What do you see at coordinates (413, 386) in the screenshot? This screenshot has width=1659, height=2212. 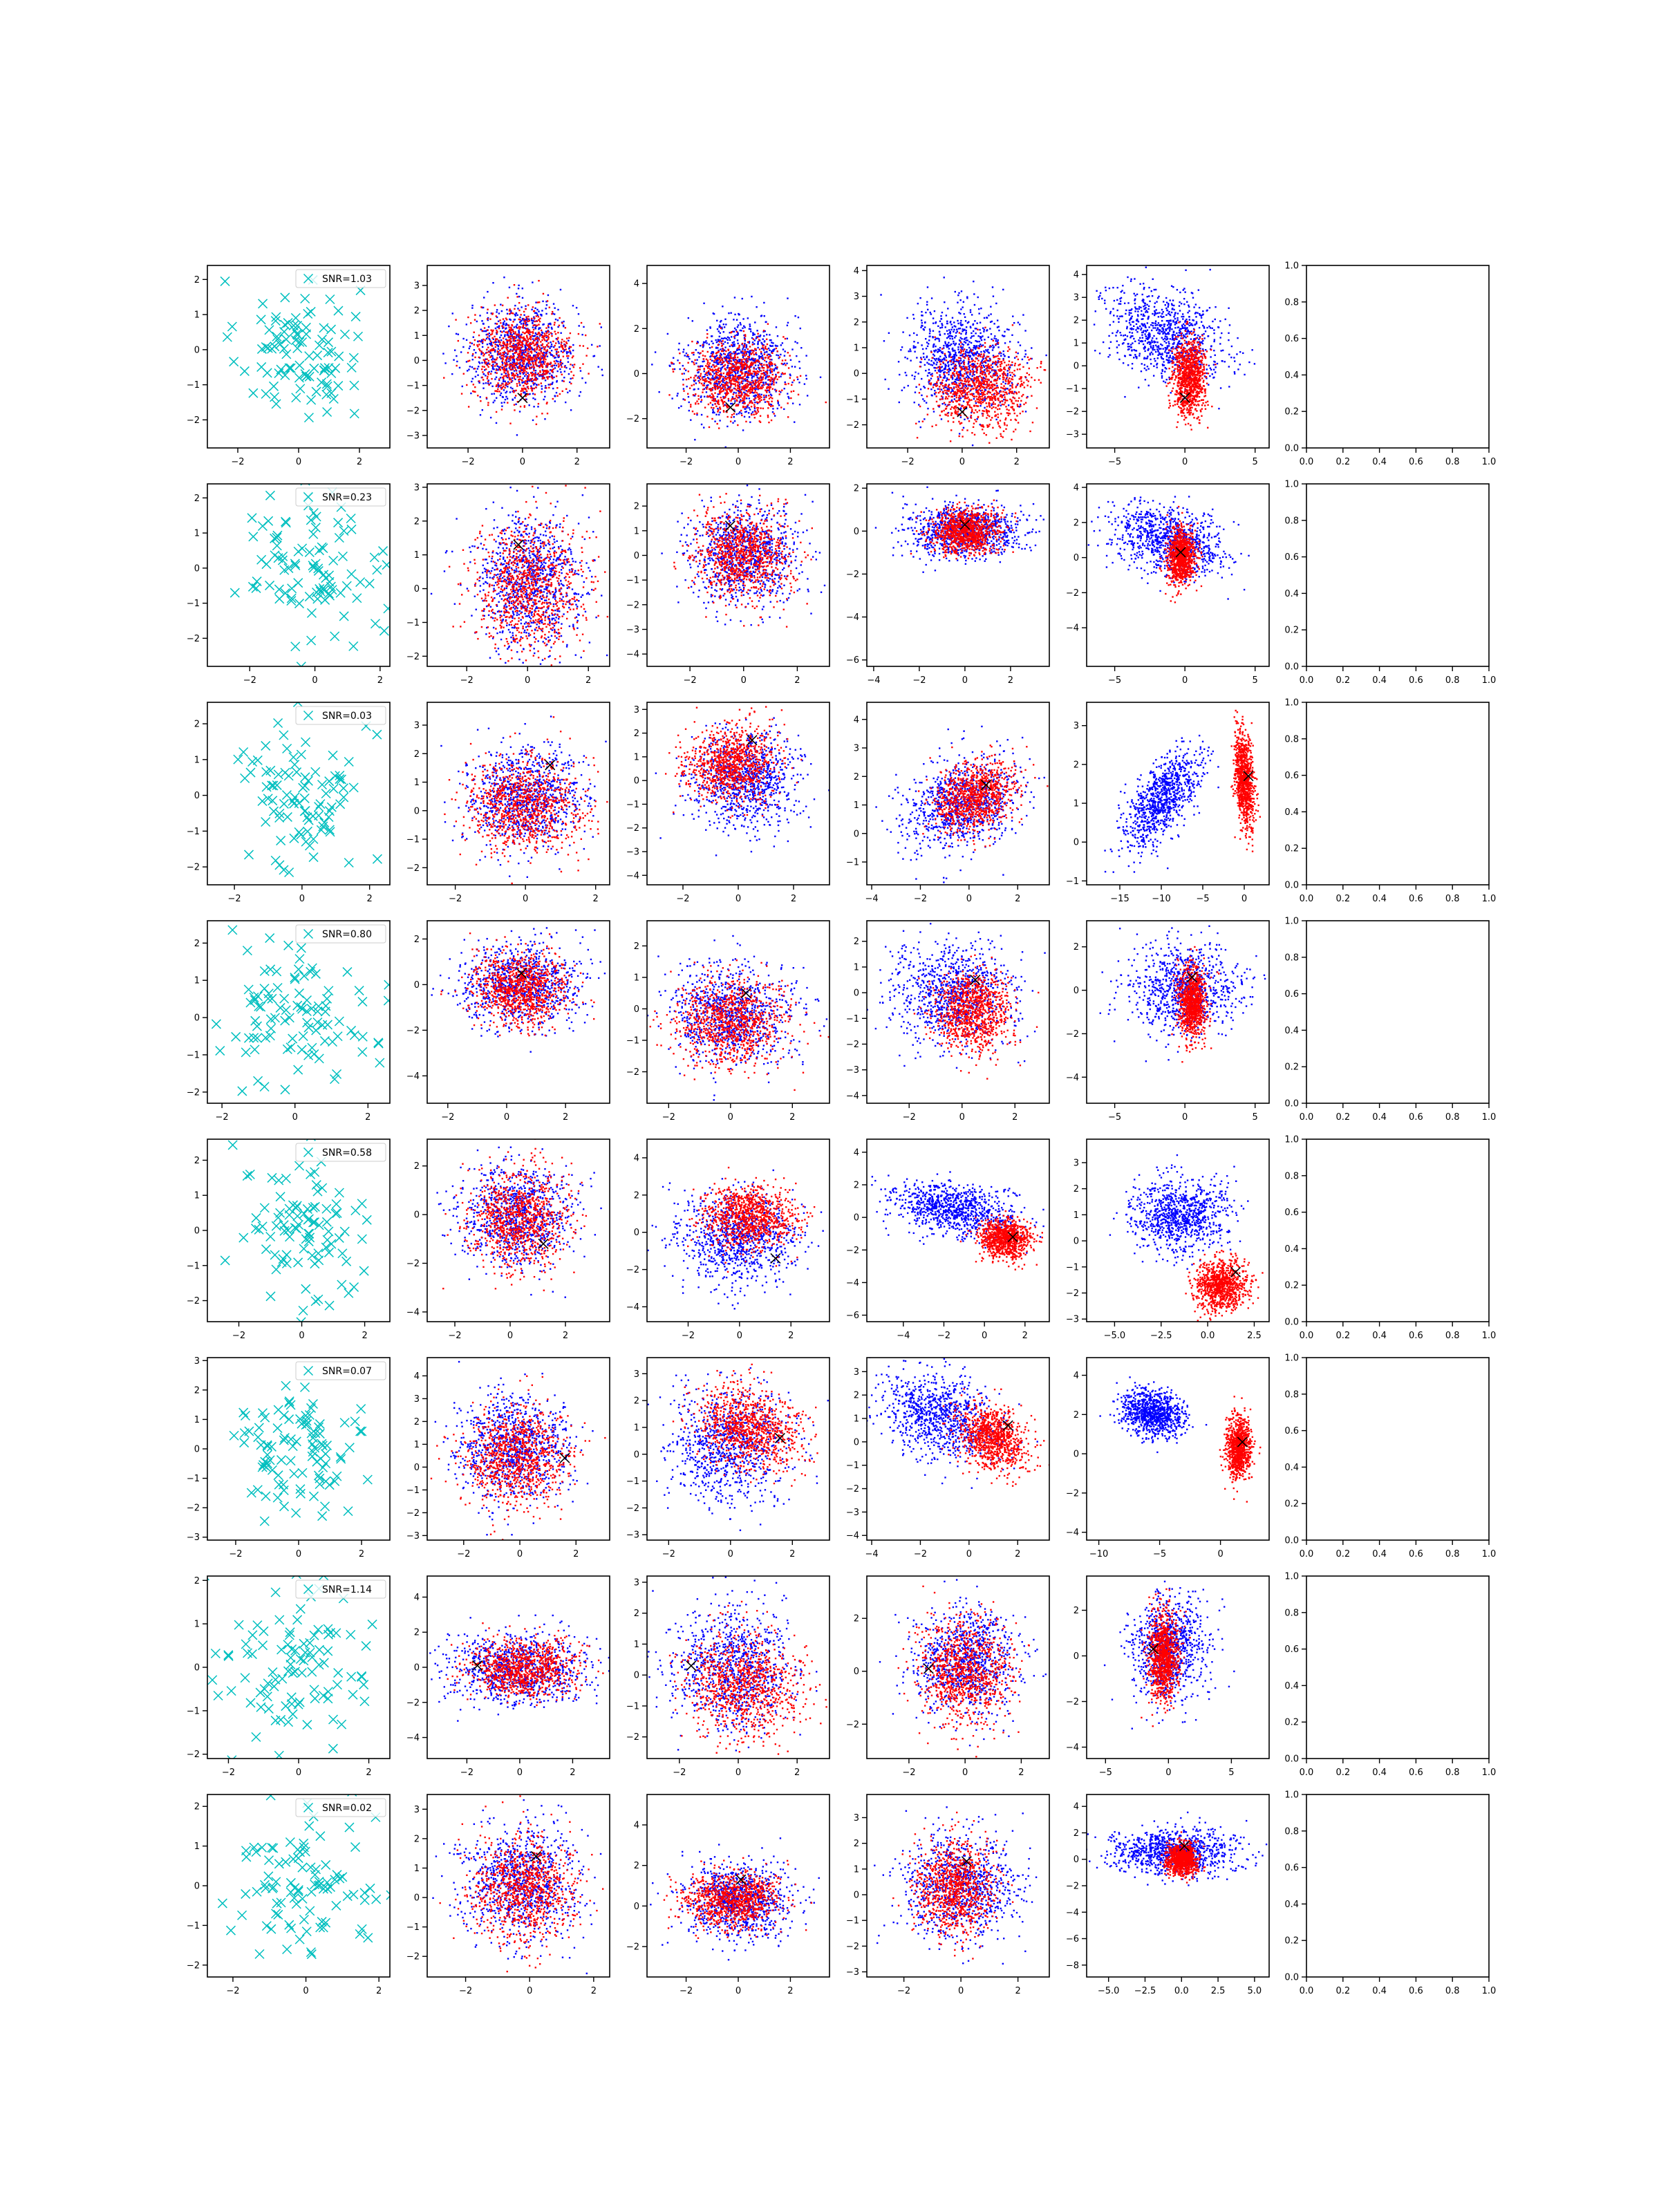 I see `y-tick-label: −1` at bounding box center [413, 386].